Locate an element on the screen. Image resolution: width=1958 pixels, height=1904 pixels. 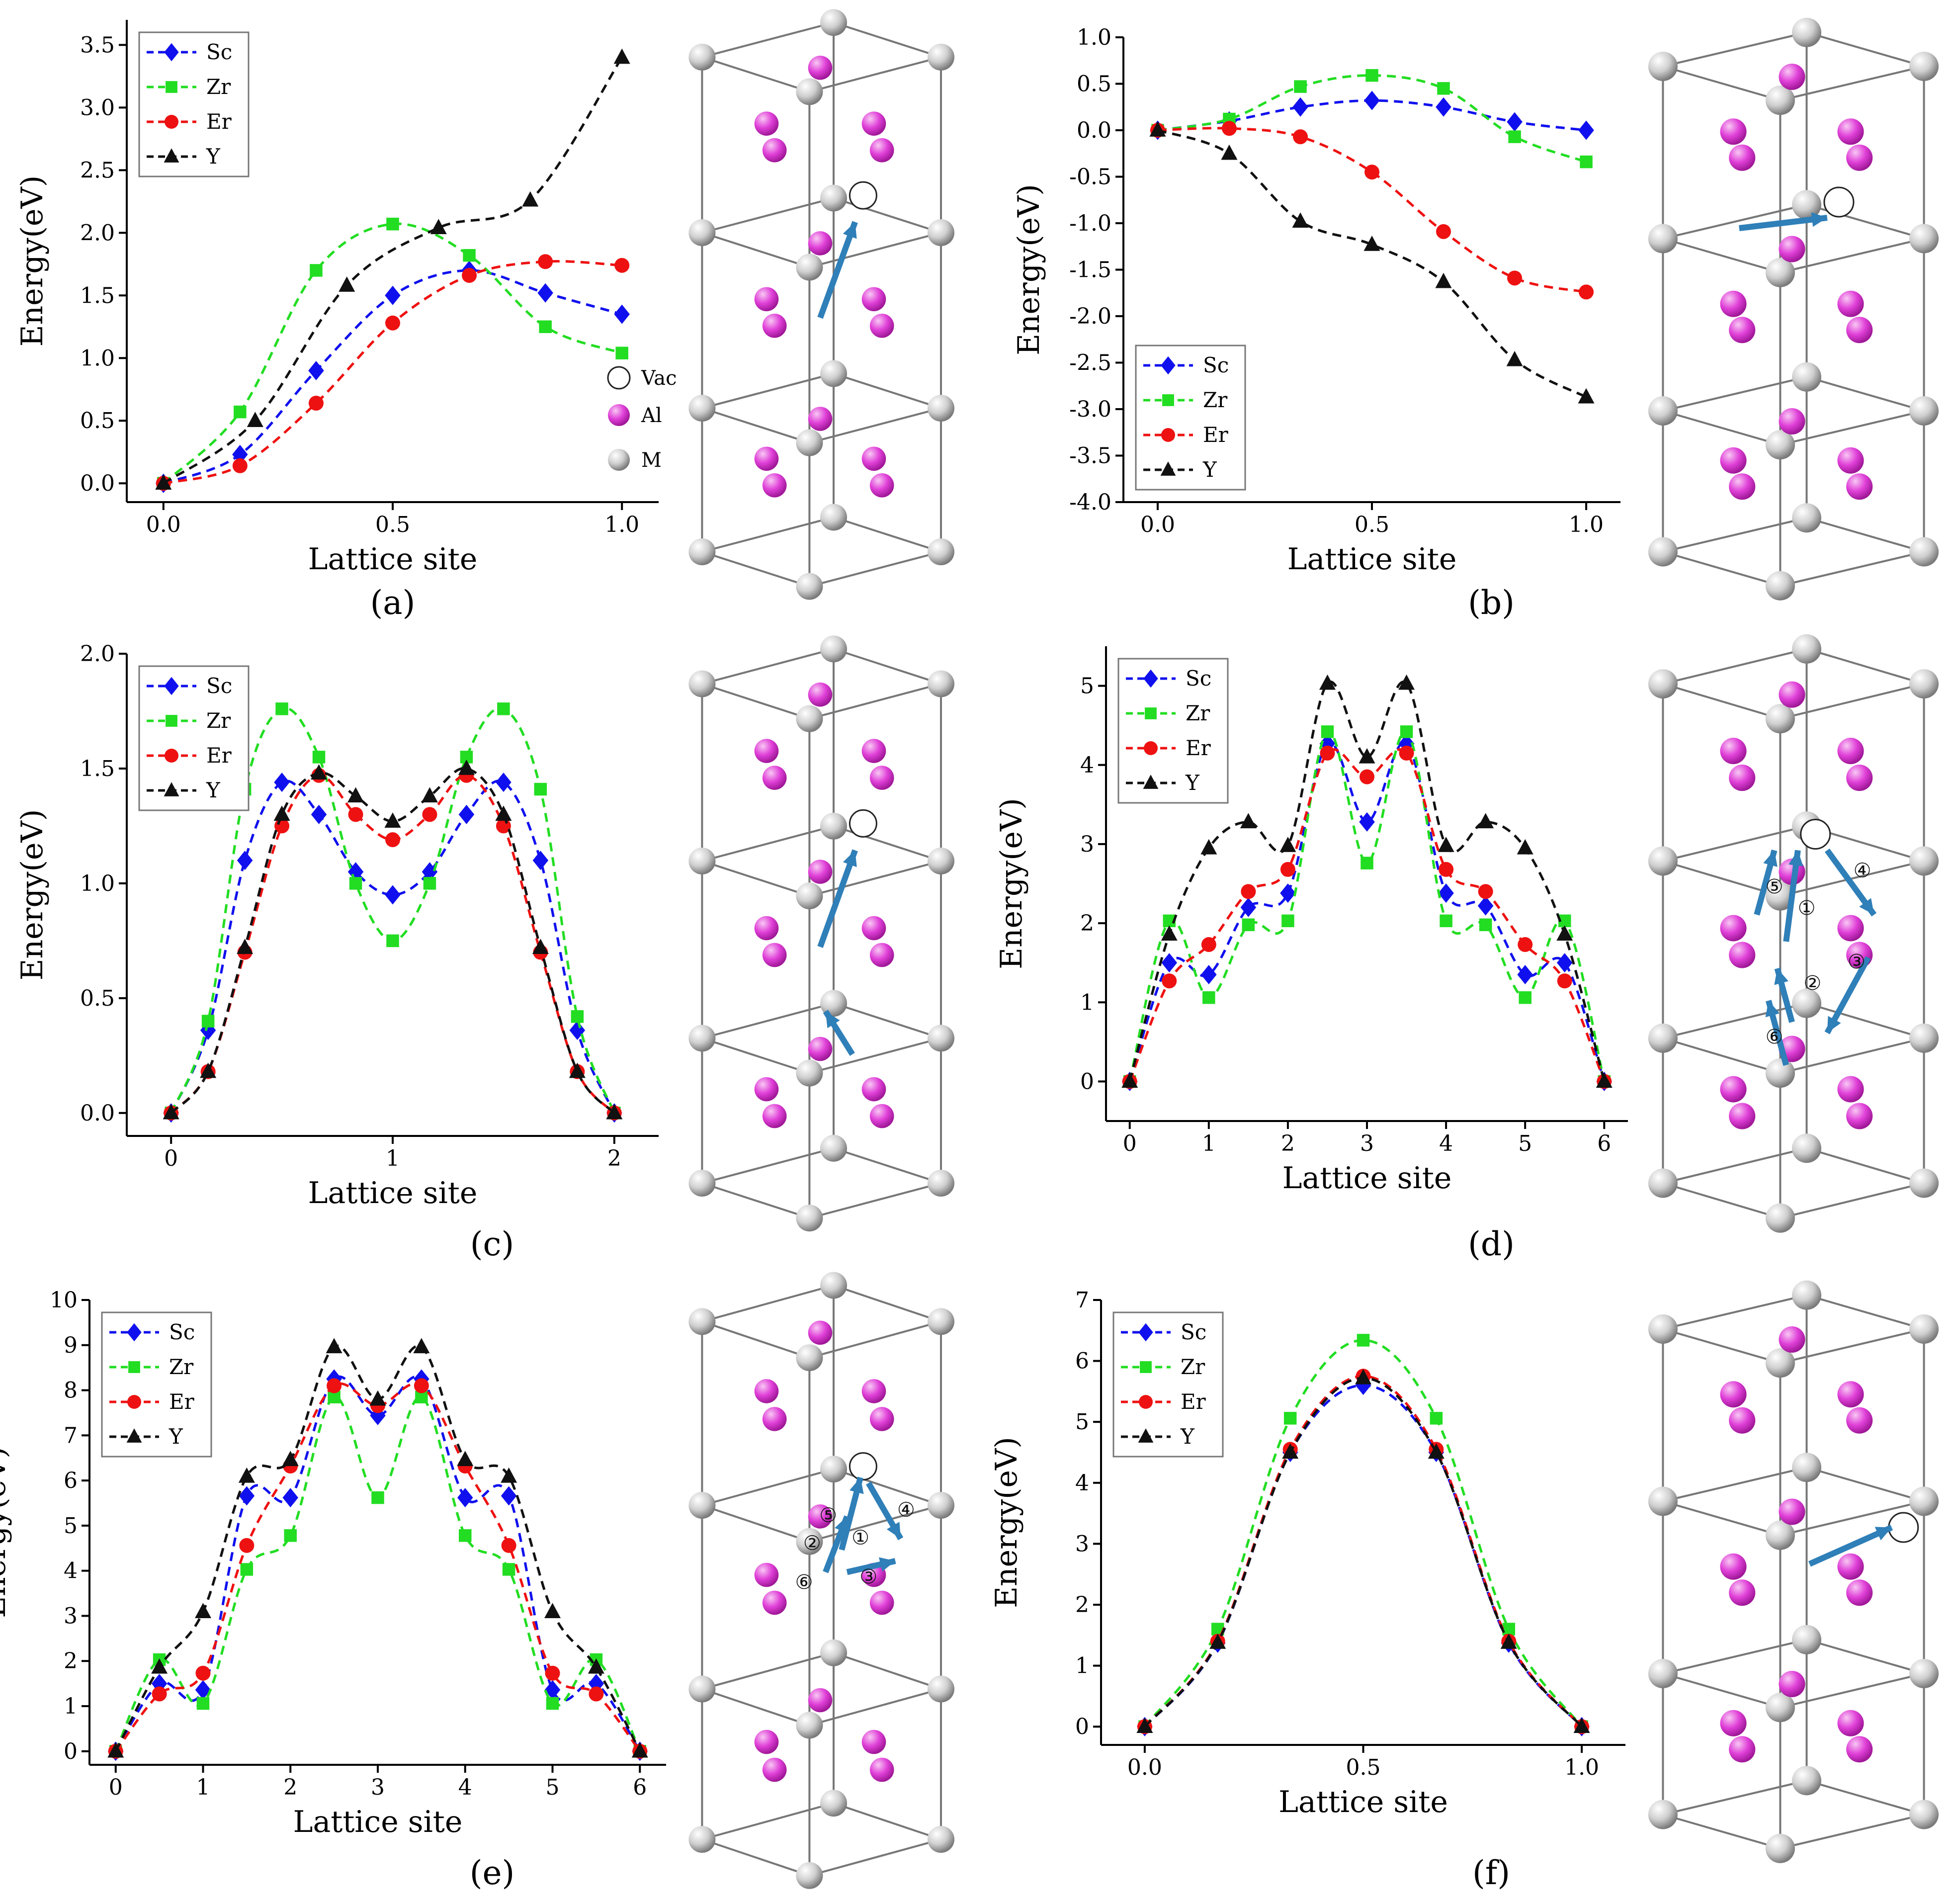
y-tick-label: 2.0 is located at coordinates (98, 654).